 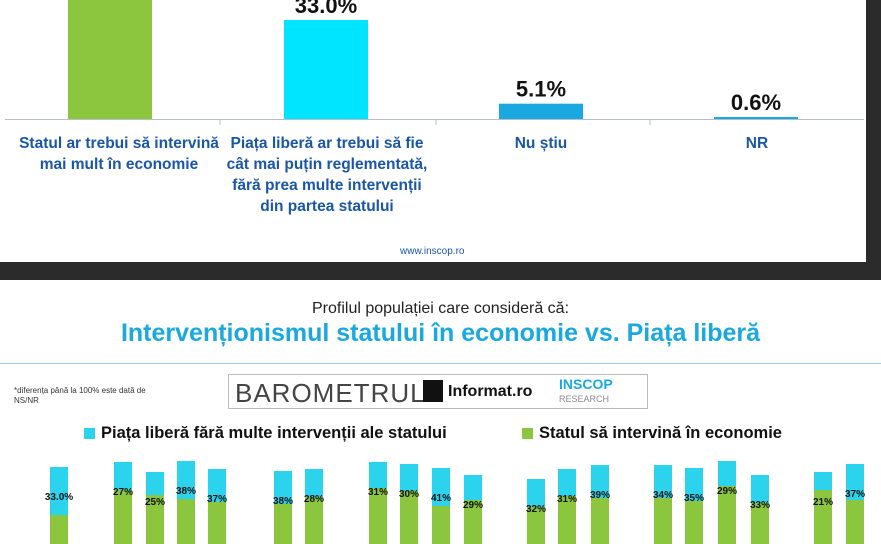 I want to click on category-label-dont-know: Nu știu, so click(x=541, y=143).